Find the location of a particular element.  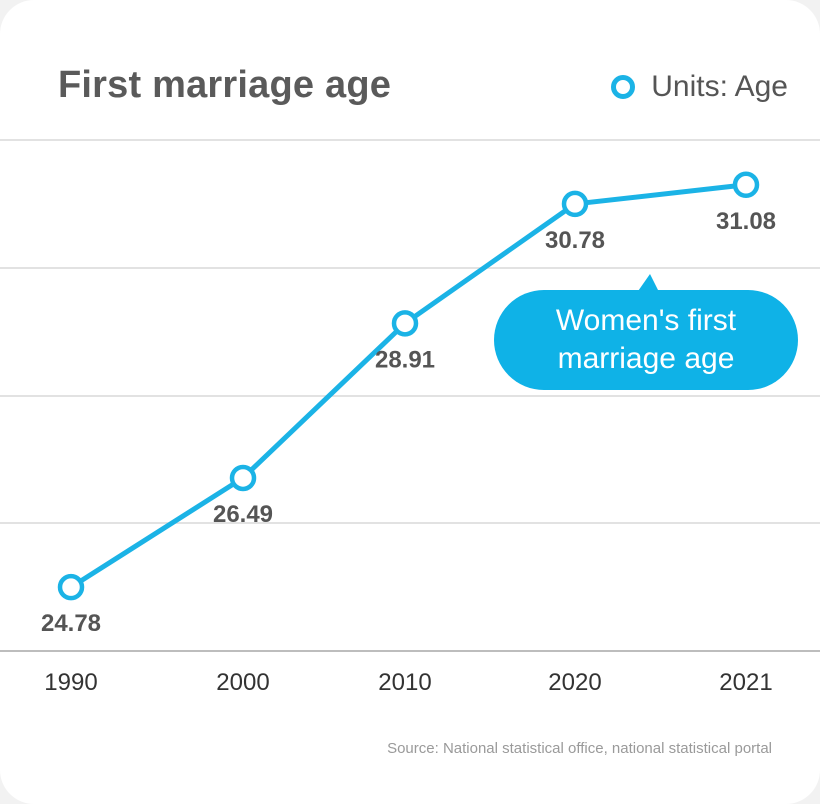

x-tick-label: 2020 is located at coordinates (574, 682).